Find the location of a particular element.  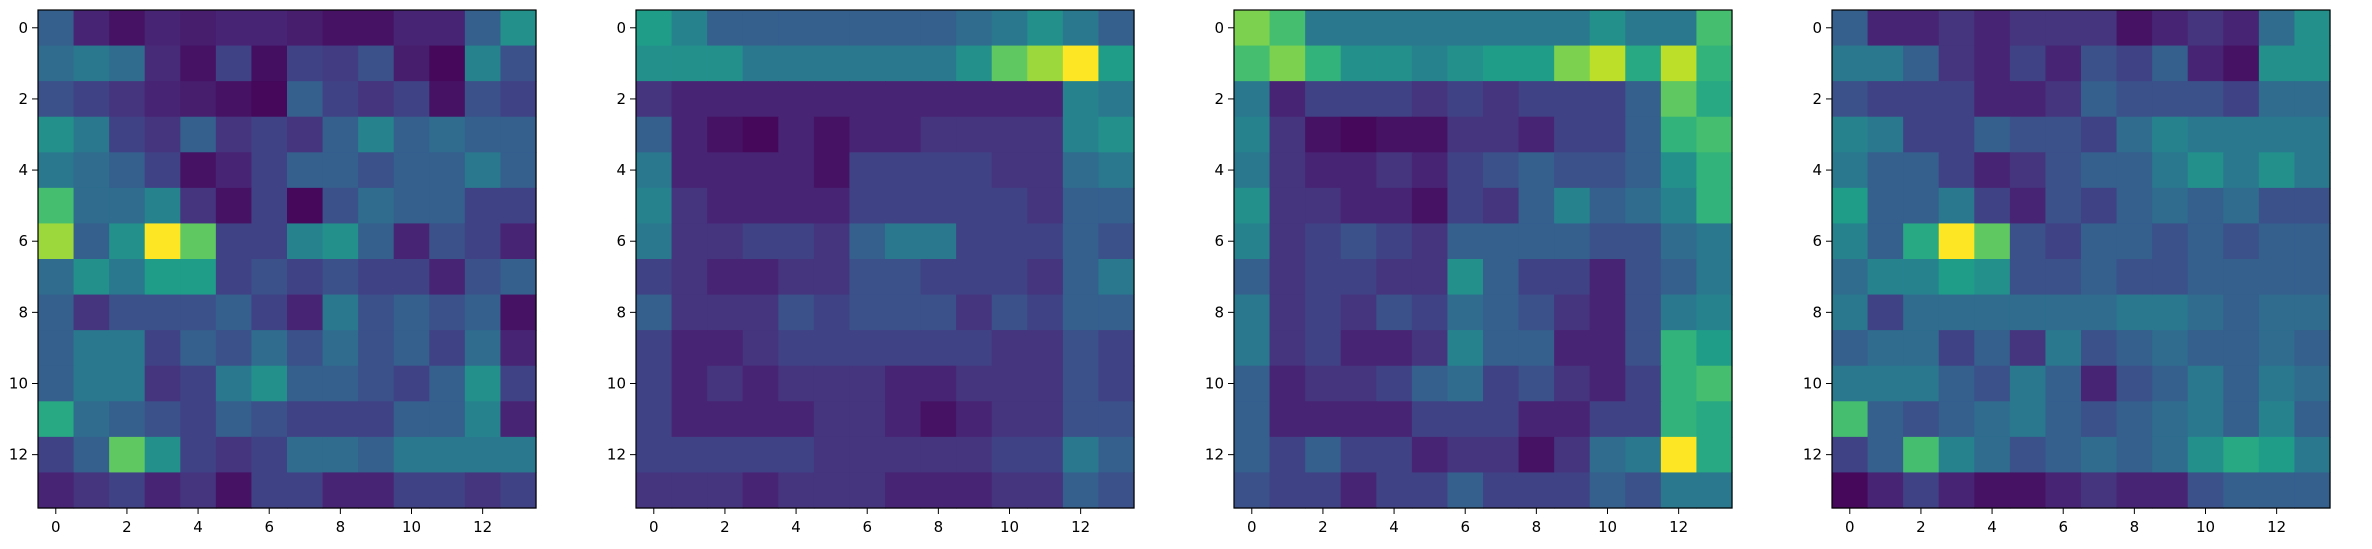

y-tick-label: 10 is located at coordinates (616, 384).